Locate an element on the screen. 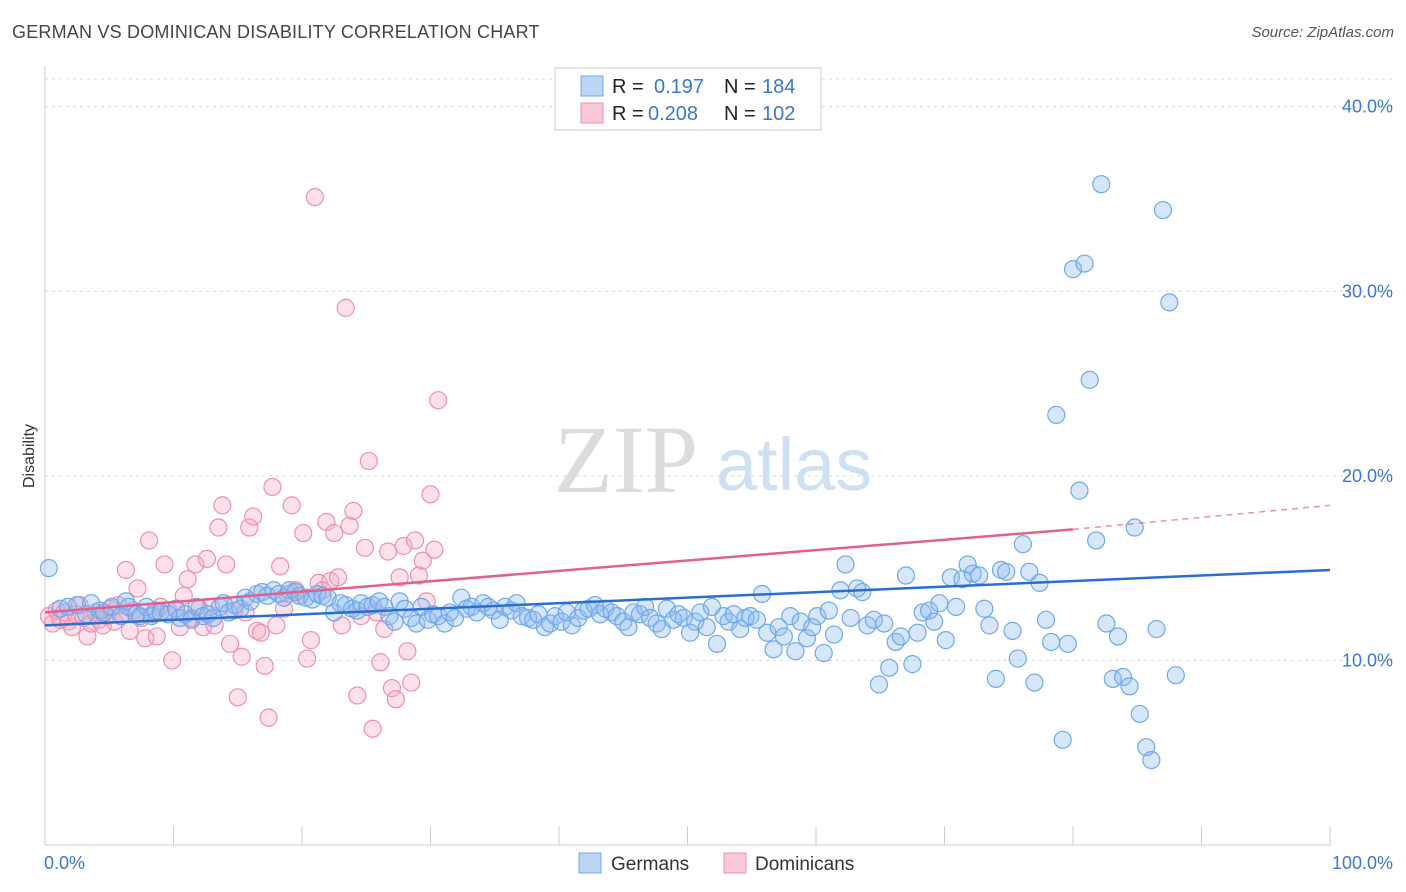 This screenshot has height=892, width=1406. source-label: Source: ZipAtlas.com is located at coordinates (1322, 32).